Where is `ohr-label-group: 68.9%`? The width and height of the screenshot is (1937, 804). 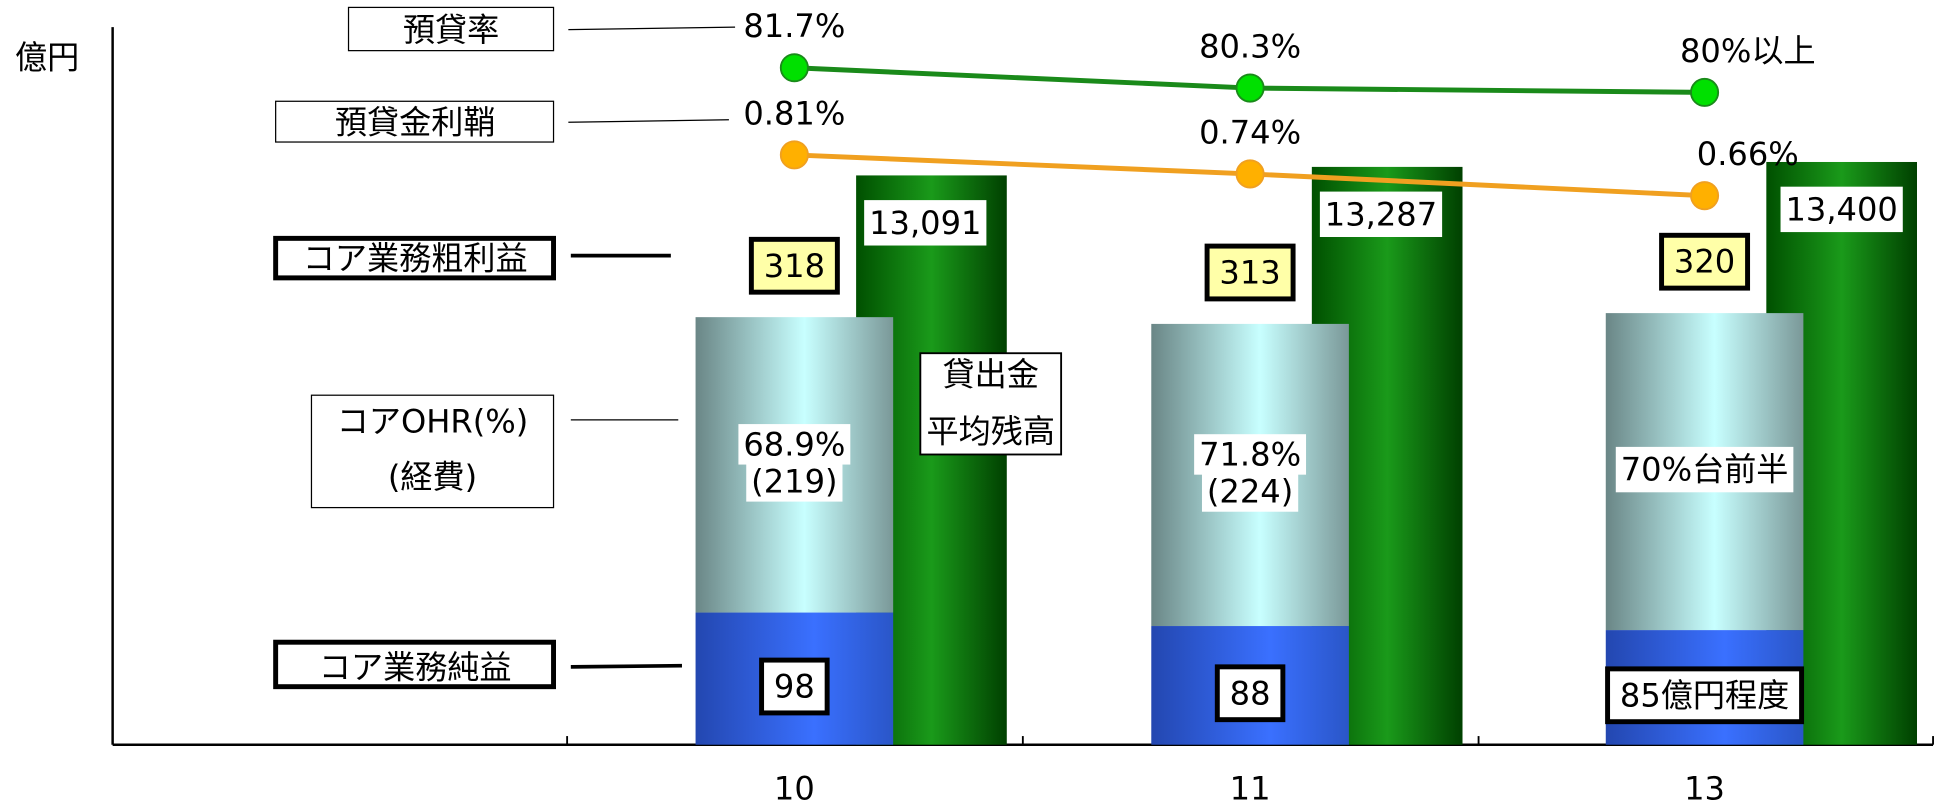 ohr-label-group: 68.9% is located at coordinates (794, 444).